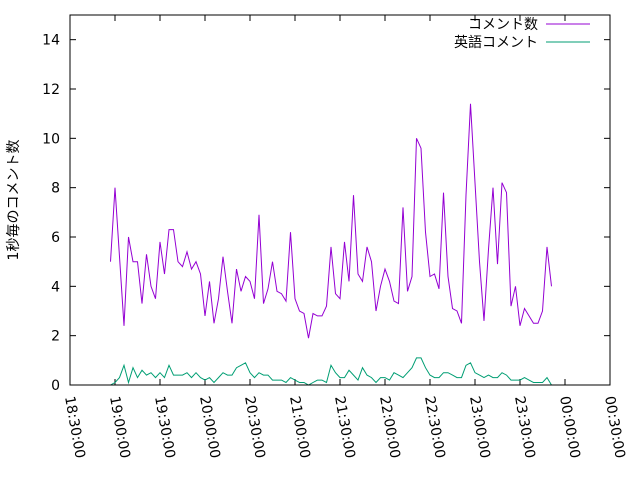 The height and width of the screenshot is (480, 640). What do you see at coordinates (74, 427) in the screenshot?
I see `x-tick-label: 18:30:00` at bounding box center [74, 427].